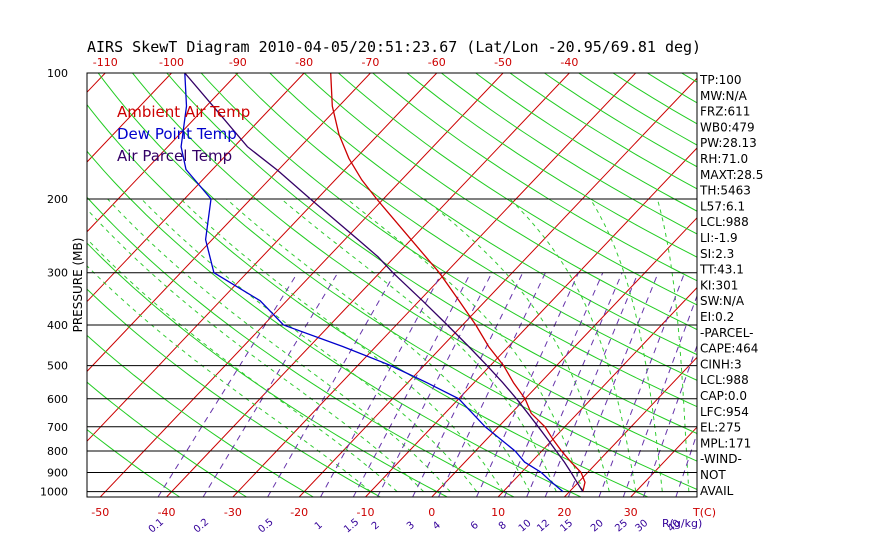 Image resolution: width=870 pixels, height=560 pixels. Describe the element at coordinates (365, 512) in the screenshot. I see `bottom-temp-tick-label: -10` at that location.